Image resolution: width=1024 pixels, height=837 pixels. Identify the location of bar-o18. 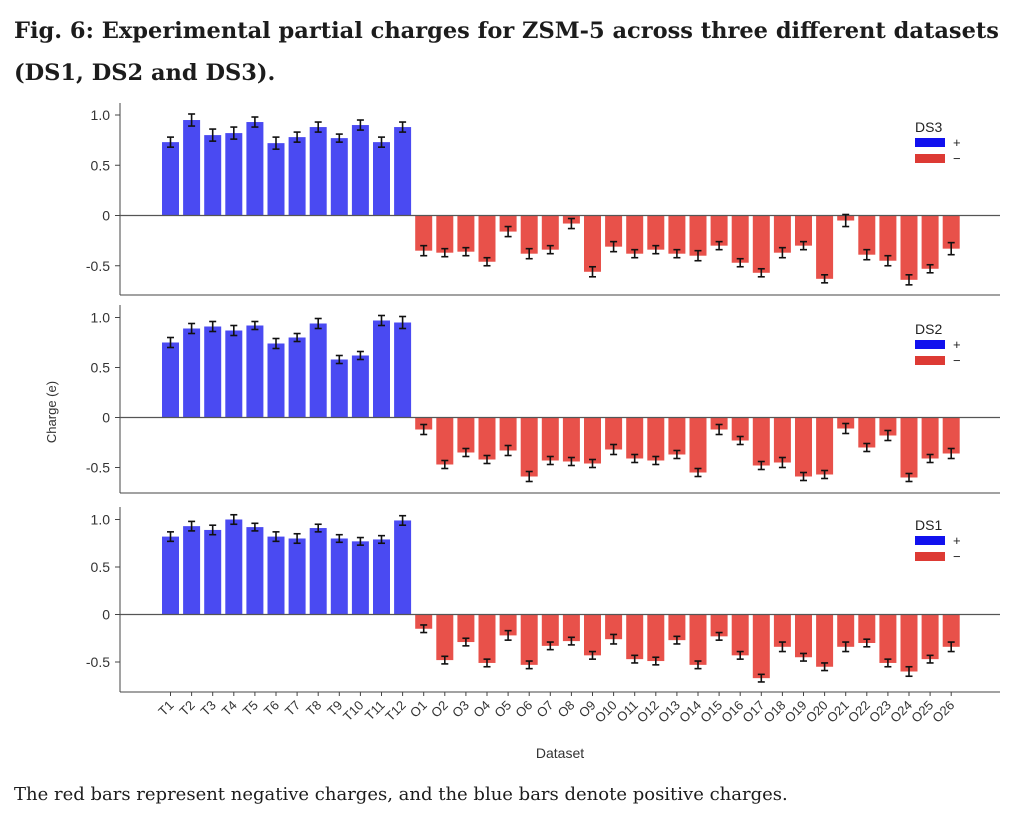
(782, 440).